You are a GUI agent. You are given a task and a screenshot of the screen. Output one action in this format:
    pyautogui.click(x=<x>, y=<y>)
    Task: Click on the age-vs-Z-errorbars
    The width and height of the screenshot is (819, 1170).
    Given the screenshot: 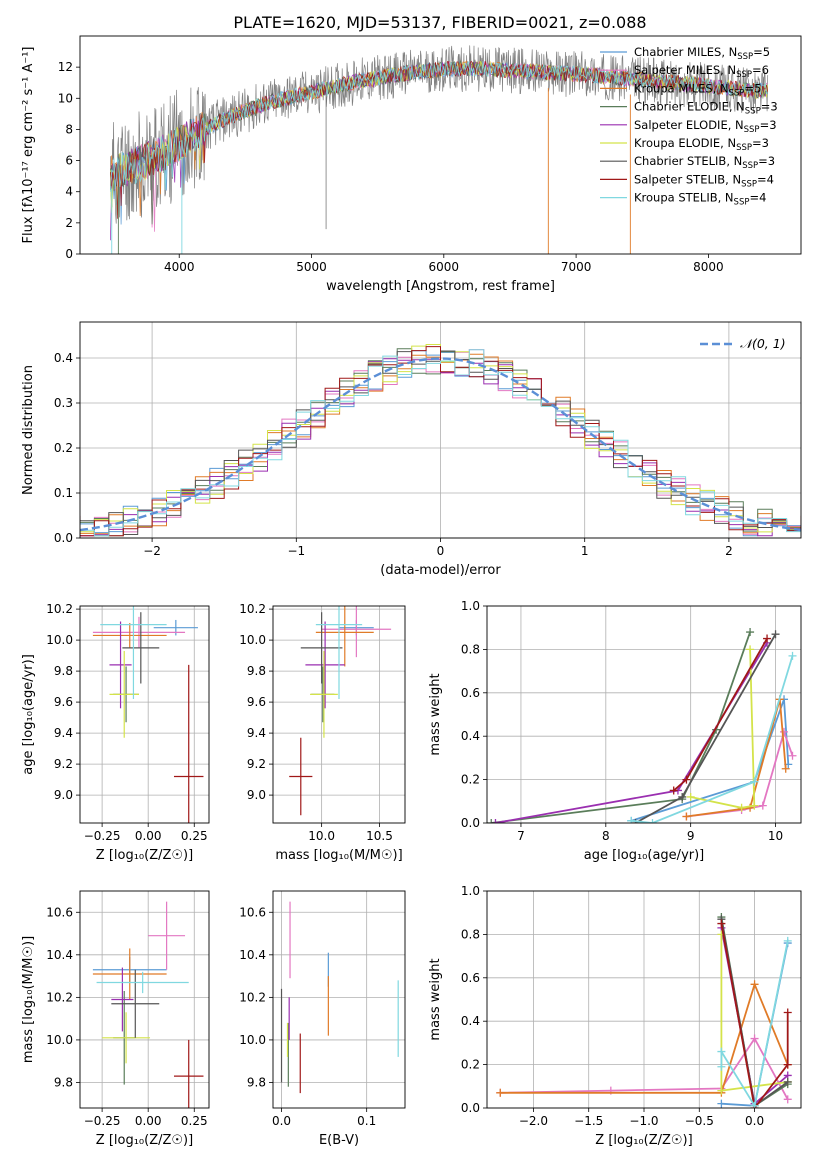 What is the action you would take?
    pyautogui.click(x=148, y=714)
    